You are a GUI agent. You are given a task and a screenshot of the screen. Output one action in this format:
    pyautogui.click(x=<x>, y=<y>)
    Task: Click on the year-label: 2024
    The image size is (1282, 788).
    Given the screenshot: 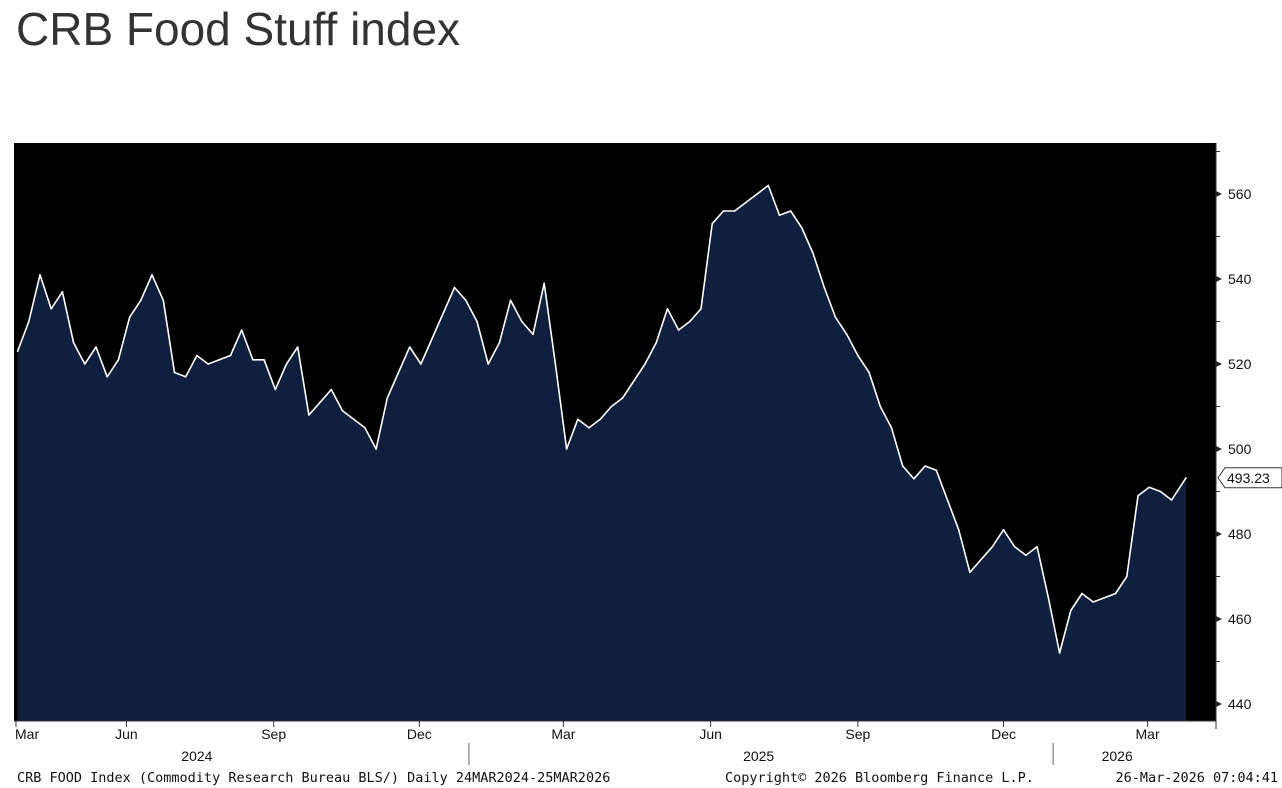 What is the action you would take?
    pyautogui.click(x=196, y=756)
    